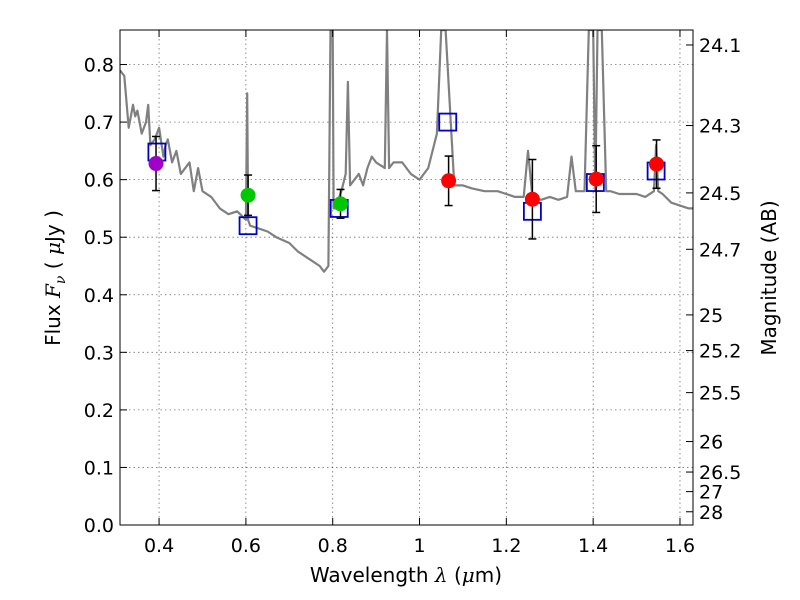  I want to click on y-tick-label: 0.5, so click(99, 238).